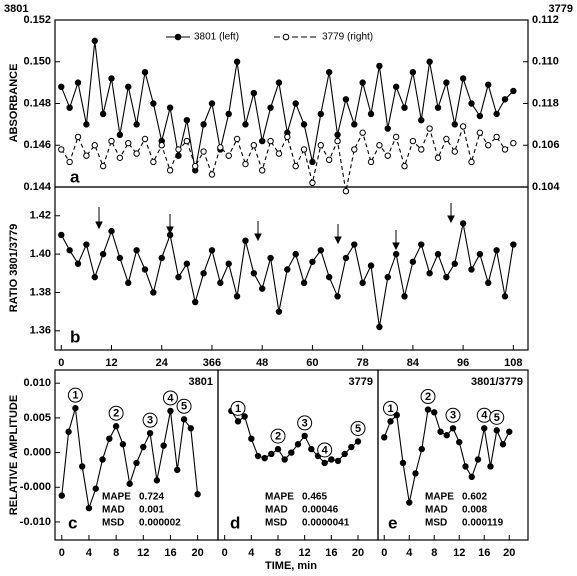 The width and height of the screenshot is (577, 576). Describe the element at coordinates (483, 523) in the screenshot. I see `stat-value: 0.000119` at that location.